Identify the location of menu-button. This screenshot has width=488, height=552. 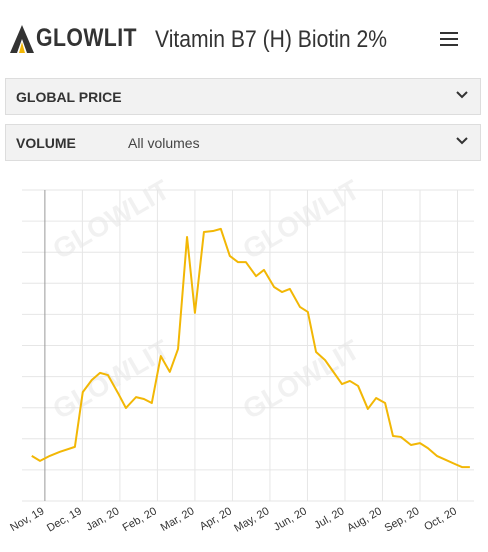
(449, 39).